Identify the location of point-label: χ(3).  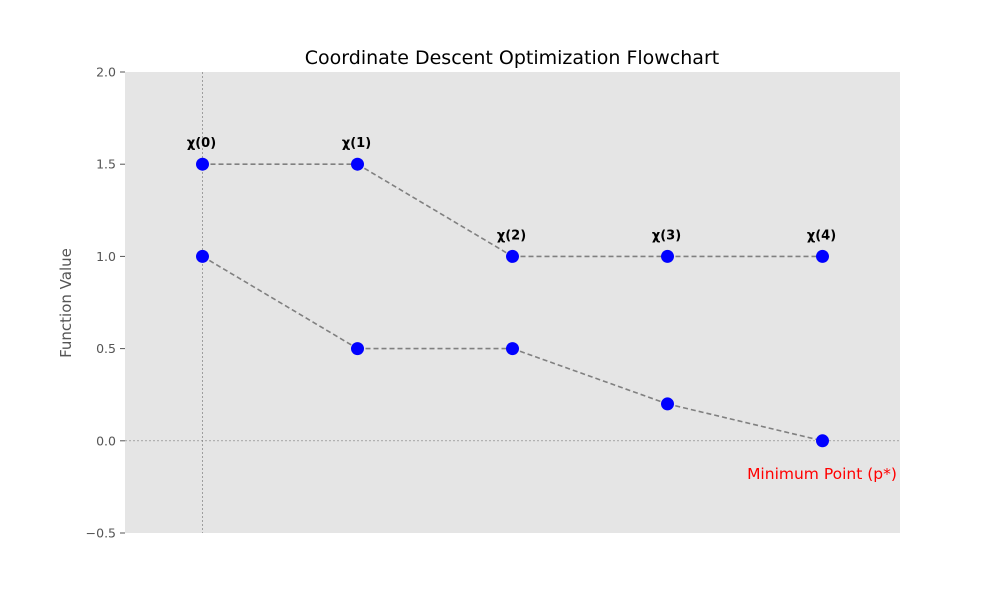
(666, 235).